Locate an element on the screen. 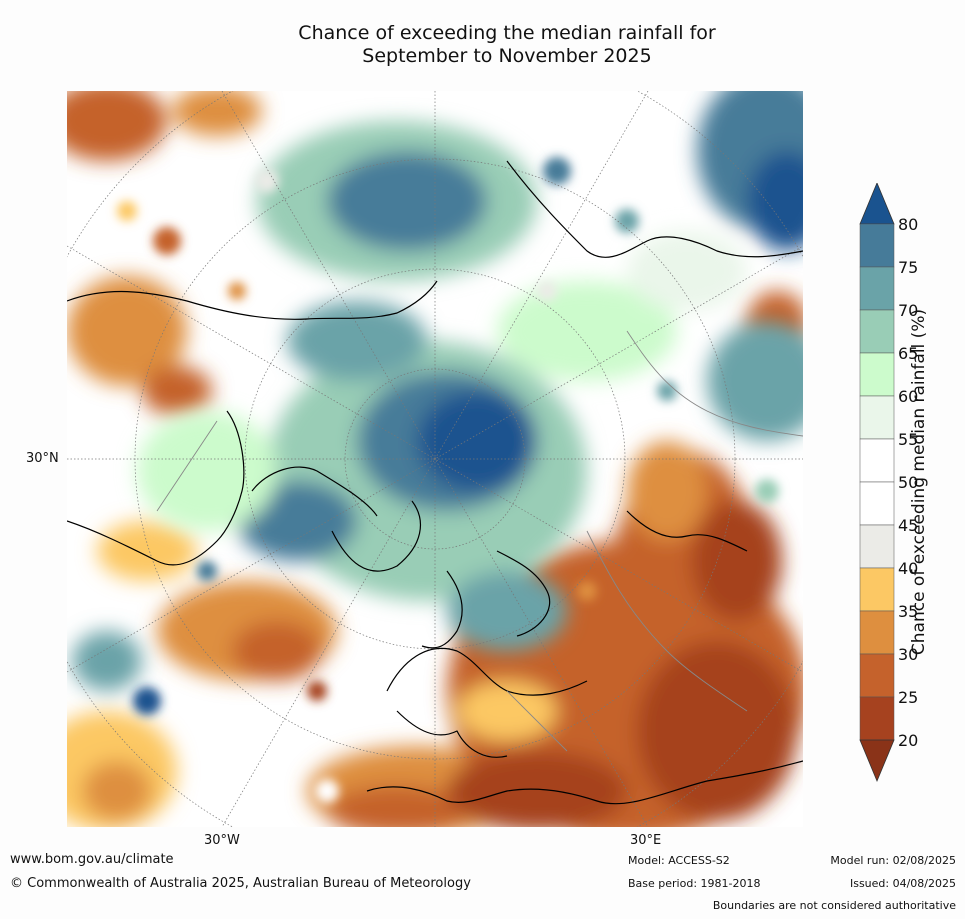 This screenshot has width=965, height=919. colorbar-ticks: 80 75 70 65 60 55 50 45 40 35 30 25 20 is located at coordinates (908, 482).